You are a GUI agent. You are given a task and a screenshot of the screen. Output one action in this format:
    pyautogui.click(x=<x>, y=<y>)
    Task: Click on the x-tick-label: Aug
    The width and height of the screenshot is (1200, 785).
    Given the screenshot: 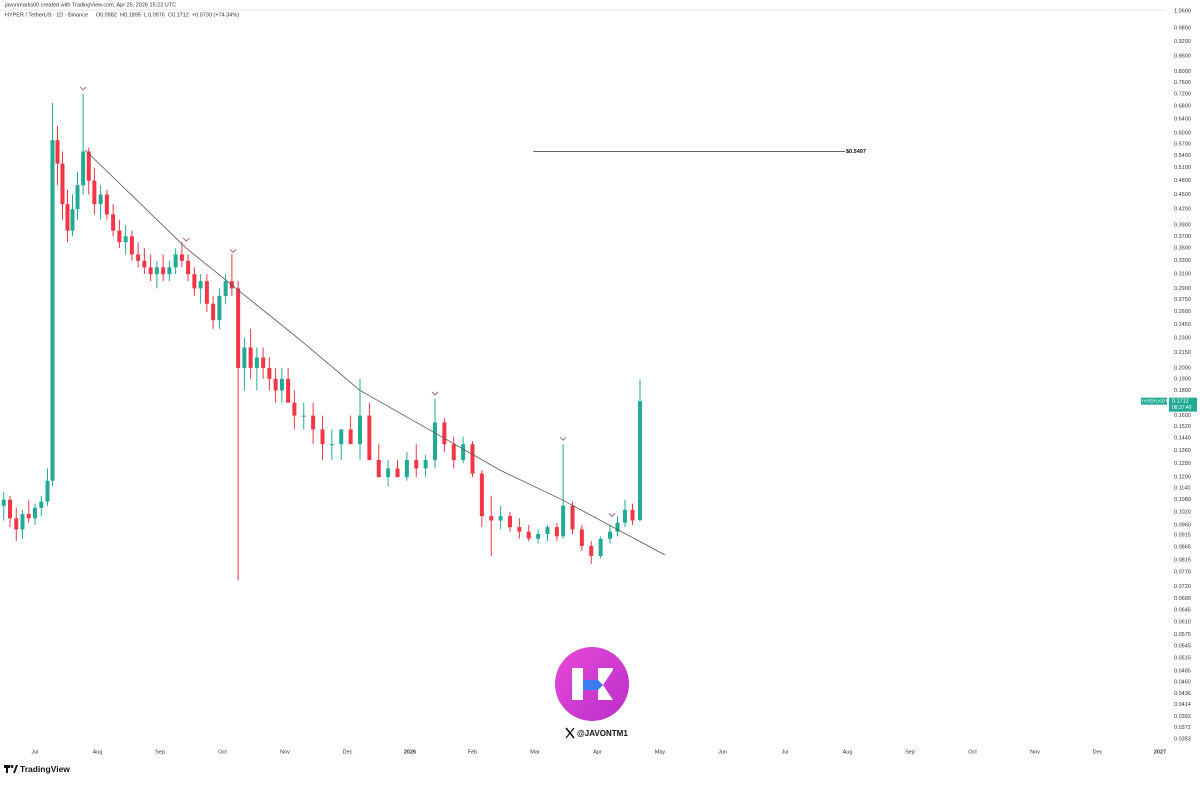 What is the action you would take?
    pyautogui.click(x=848, y=752)
    